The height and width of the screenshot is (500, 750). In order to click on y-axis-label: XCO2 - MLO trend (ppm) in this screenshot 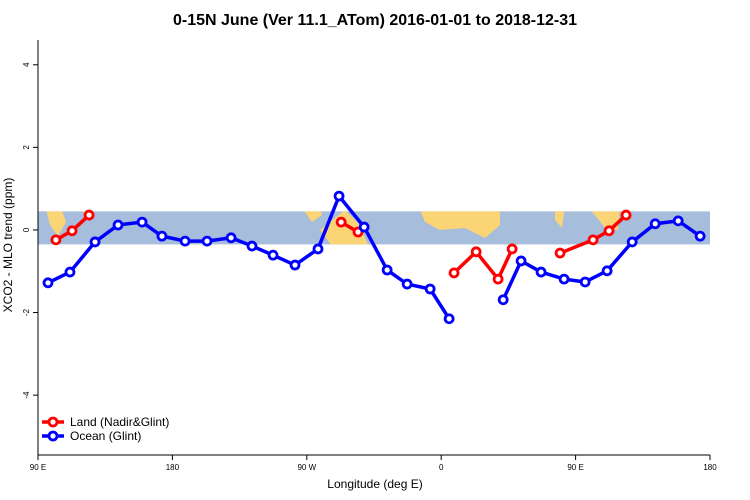, I will do `click(8, 245)`.